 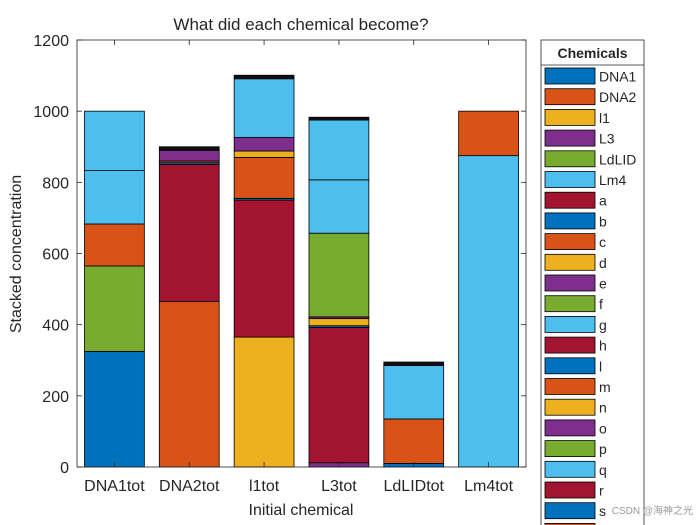 I want to click on bar-segment-l1tot-a, so click(x=264, y=268).